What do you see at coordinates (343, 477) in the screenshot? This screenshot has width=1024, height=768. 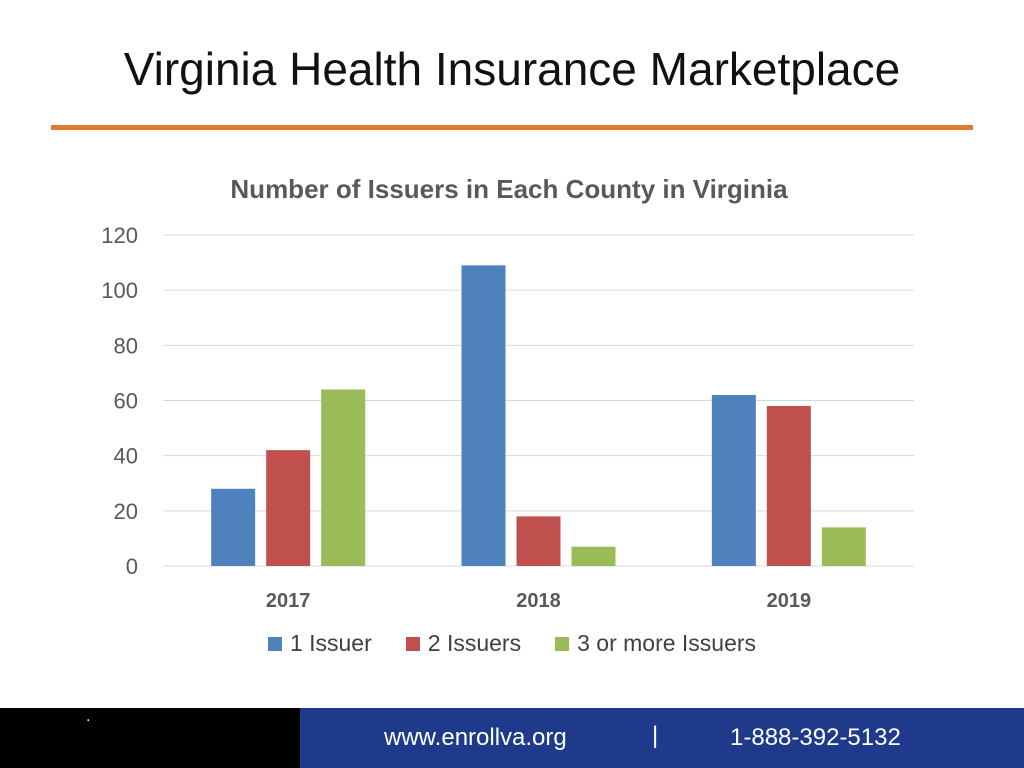 I see `bar-3-or-more-issuers-2017` at bounding box center [343, 477].